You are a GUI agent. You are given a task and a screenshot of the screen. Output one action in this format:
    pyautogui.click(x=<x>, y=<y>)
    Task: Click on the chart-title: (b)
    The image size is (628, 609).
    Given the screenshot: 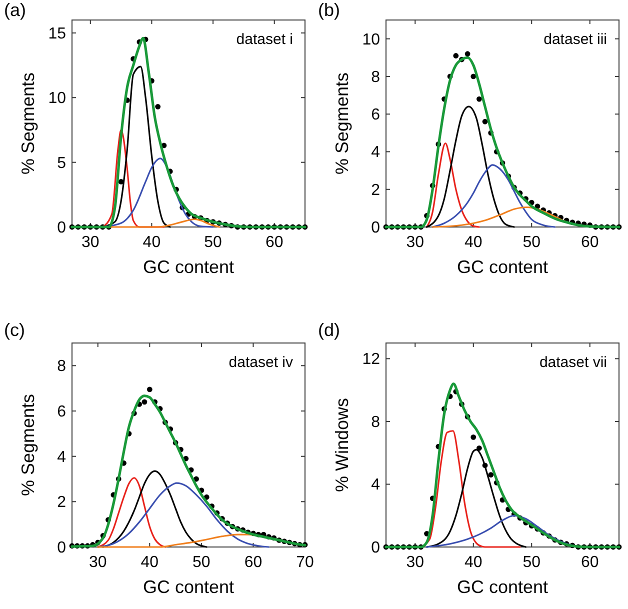 What is the action you would take?
    pyautogui.click(x=329, y=10)
    